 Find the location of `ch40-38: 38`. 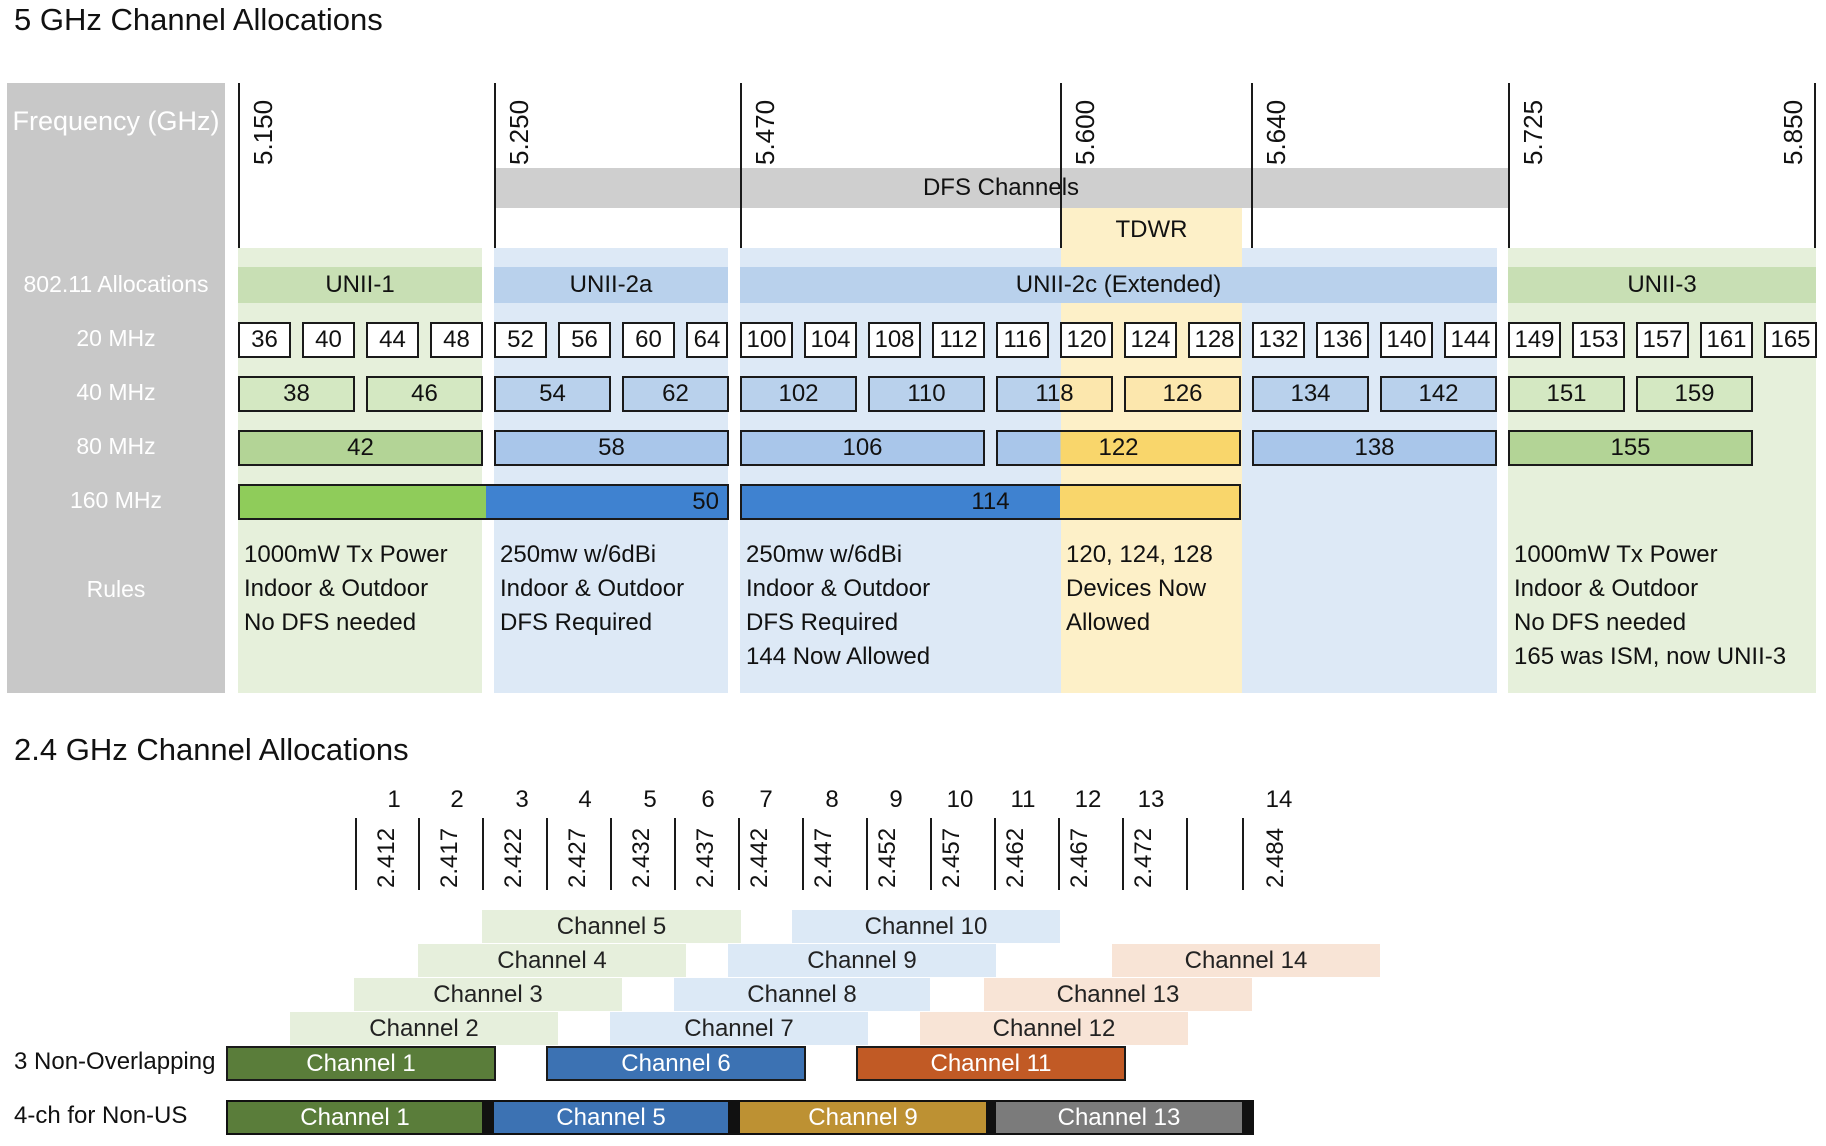

ch40-38: 38 is located at coordinates (296, 394).